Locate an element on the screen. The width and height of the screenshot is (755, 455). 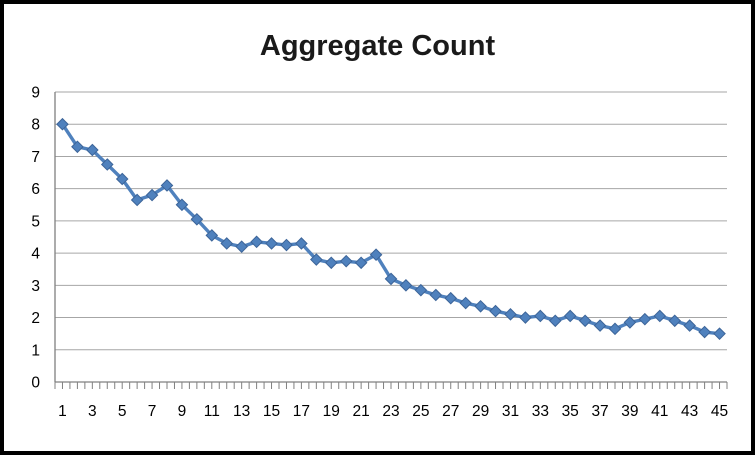
y-axis-tick-label: 6 is located at coordinates (35, 189).